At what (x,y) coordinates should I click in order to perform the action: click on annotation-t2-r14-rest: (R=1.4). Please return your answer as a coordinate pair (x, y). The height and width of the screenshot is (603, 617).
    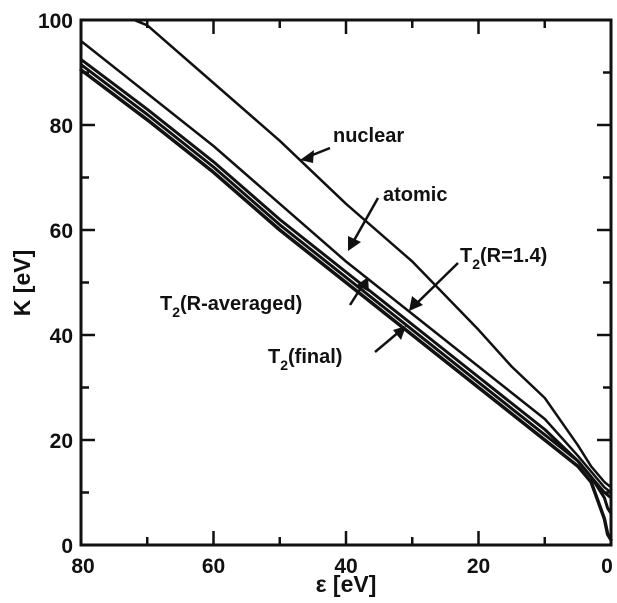
    Looking at the image, I should click on (513, 256).